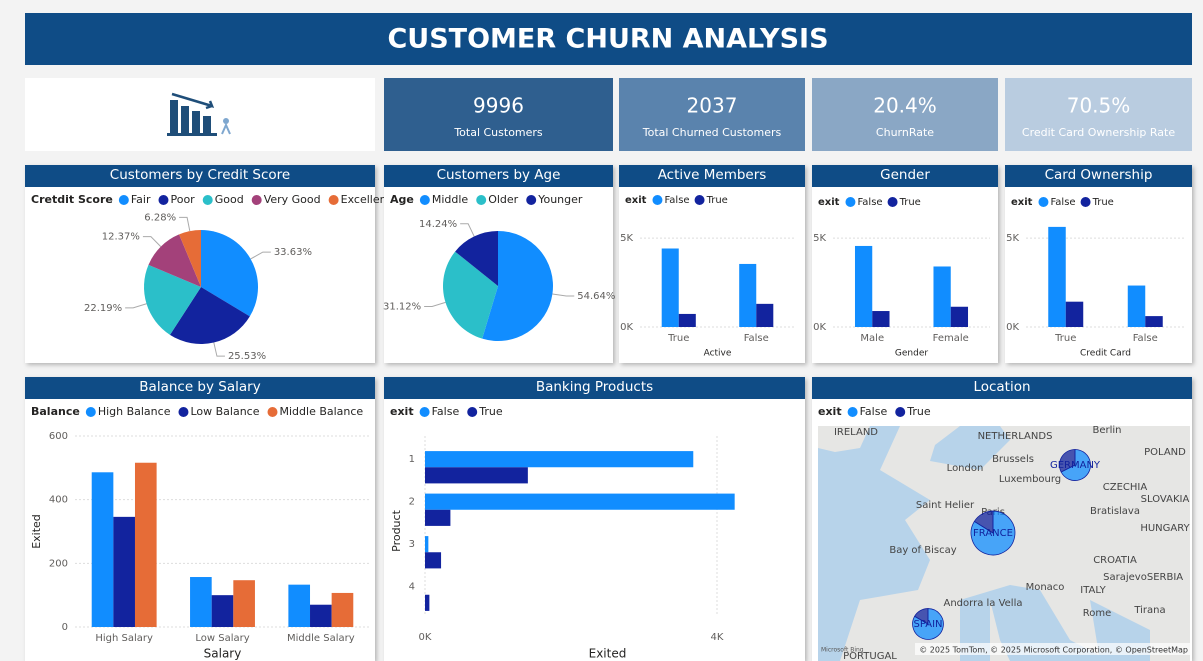 This screenshot has width=1203, height=661. I want to click on map-label: Brussels, so click(1013, 459).